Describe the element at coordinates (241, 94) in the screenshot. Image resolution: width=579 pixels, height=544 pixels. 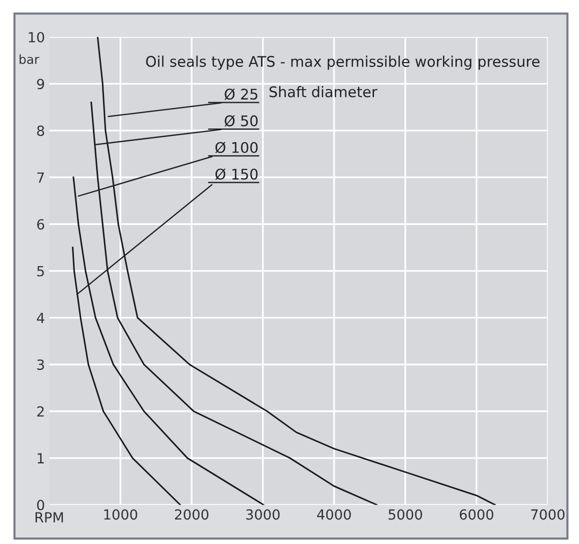
I see `annotation: Ø 25` at that location.